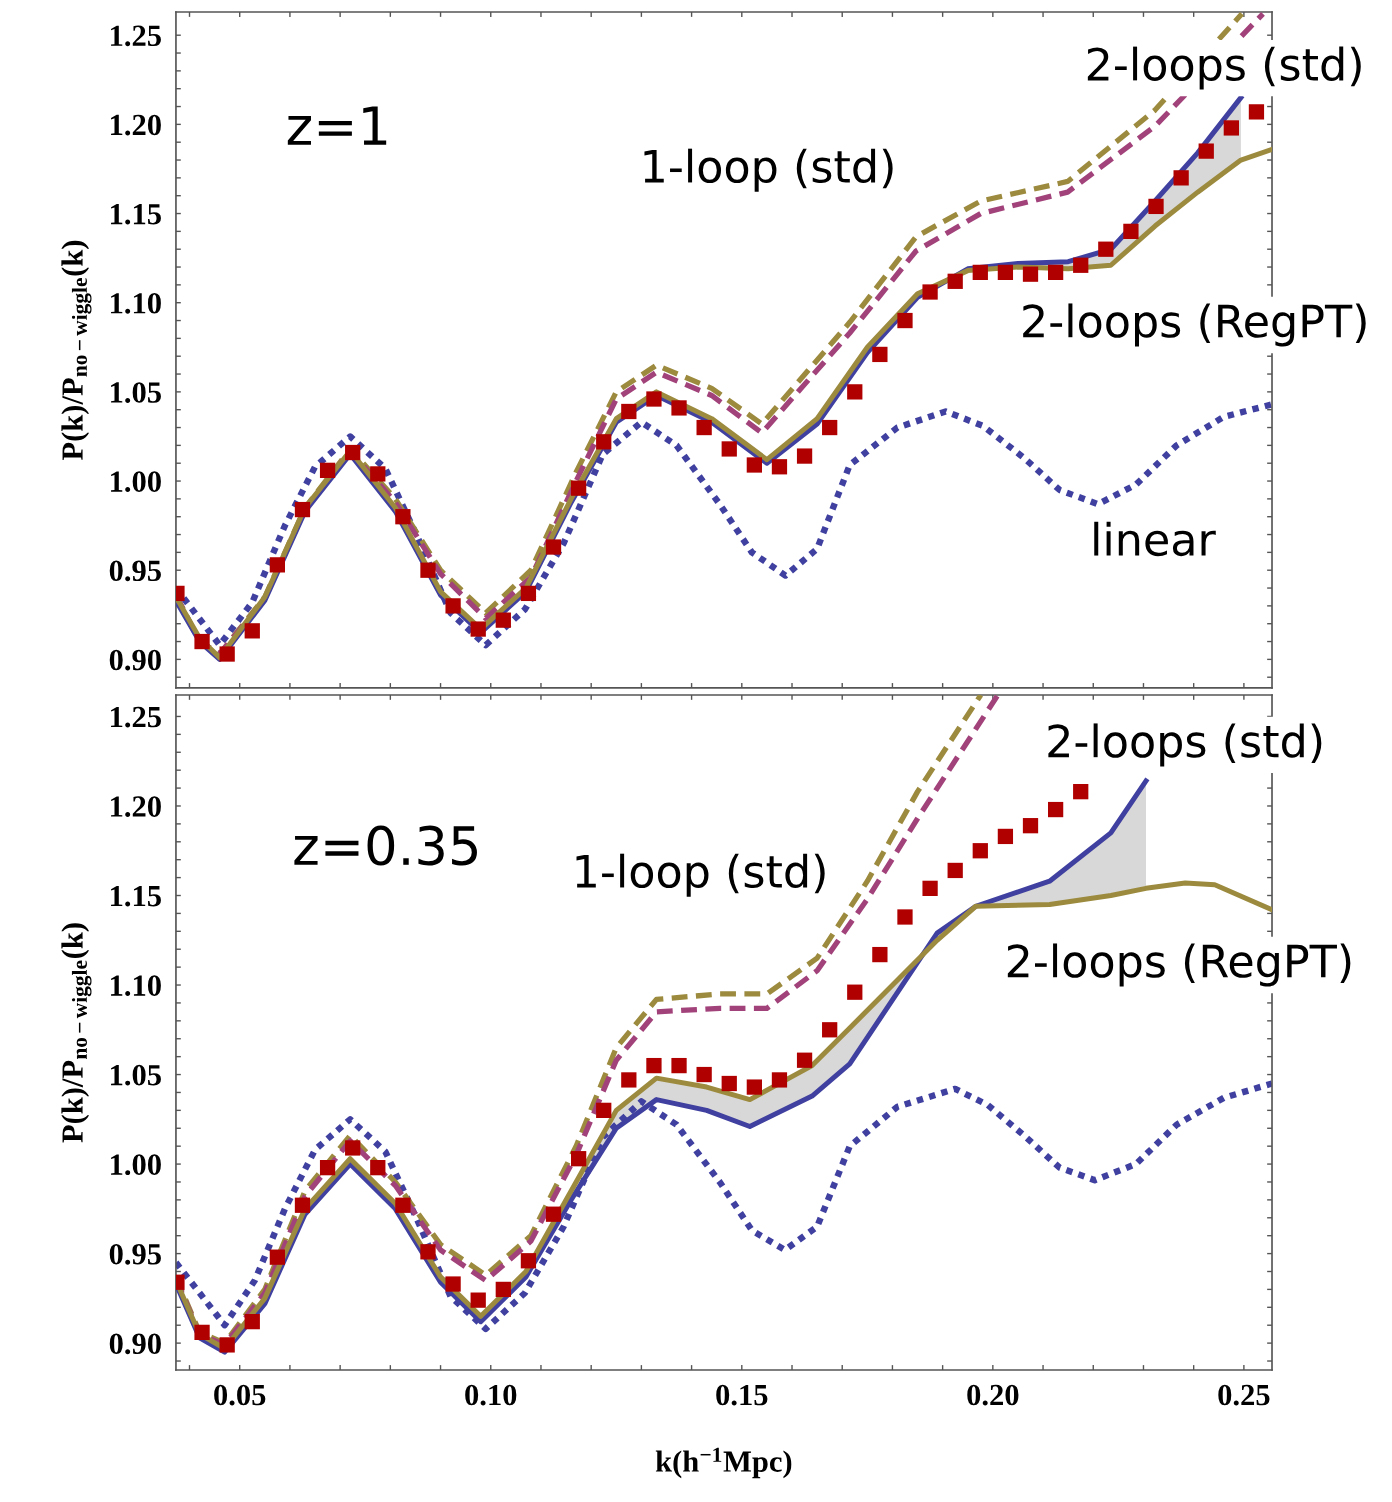 Image resolution: width=1392 pixels, height=1502 pixels. I want to click on annotation: z=0.35, so click(385, 845).